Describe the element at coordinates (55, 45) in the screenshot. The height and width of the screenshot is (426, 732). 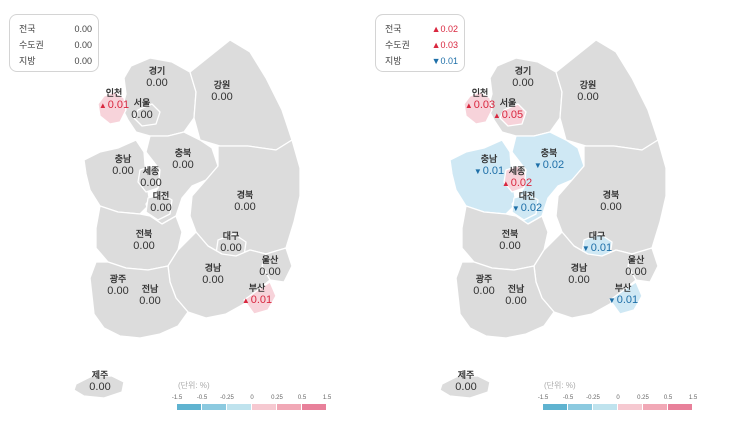
I see `summary-row: 수도권 0.00` at that location.